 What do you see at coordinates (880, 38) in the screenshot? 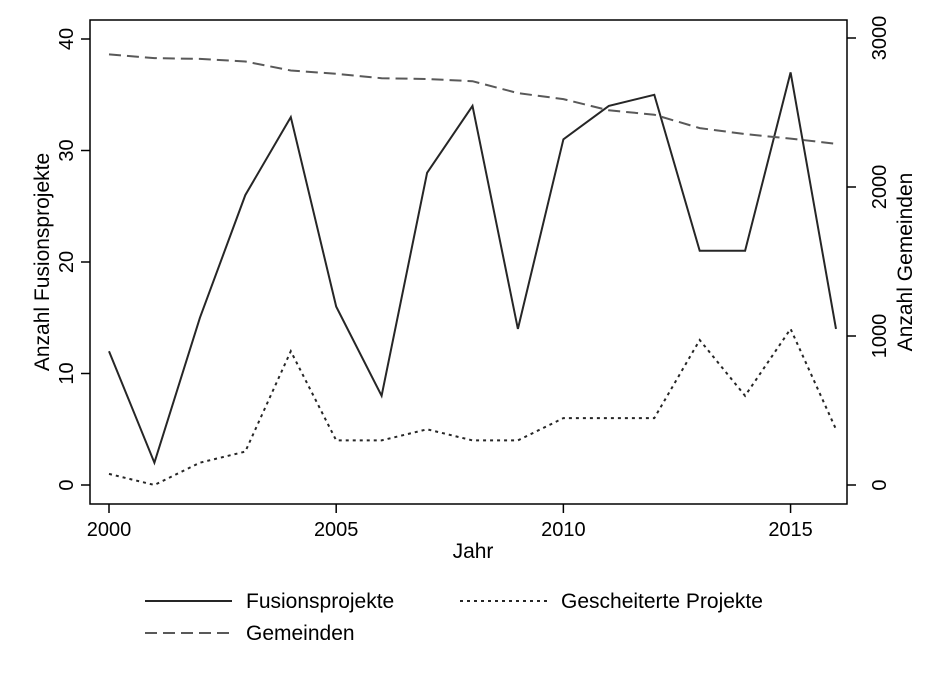
I see `y-right-tick-label: 3000` at bounding box center [880, 38].